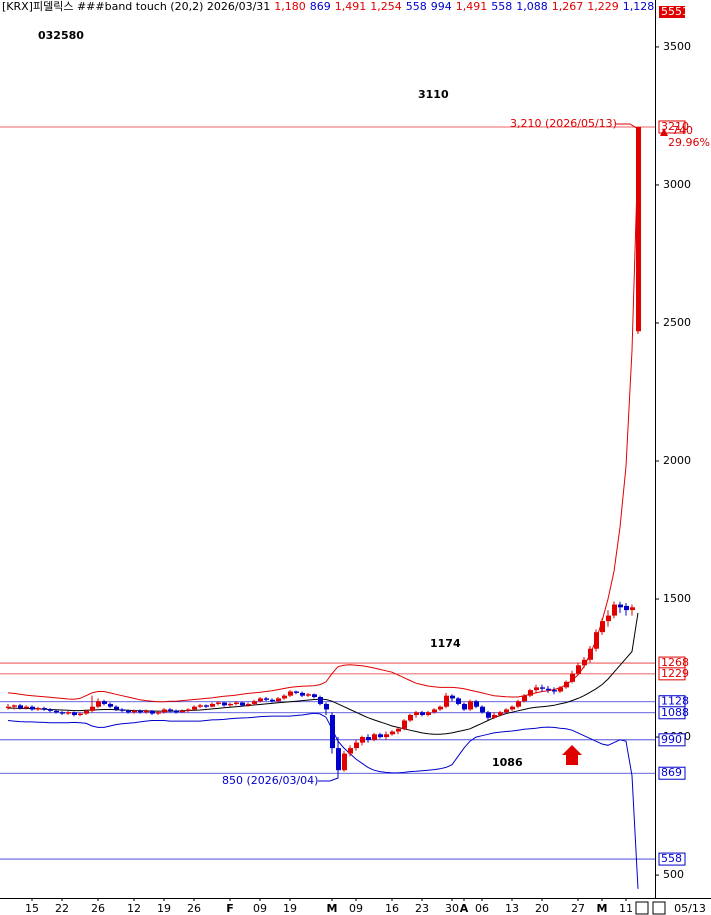 The height and width of the screenshot is (915, 711). Describe the element at coordinates (627, 126) in the screenshot. I see `high-pointer` at that location.